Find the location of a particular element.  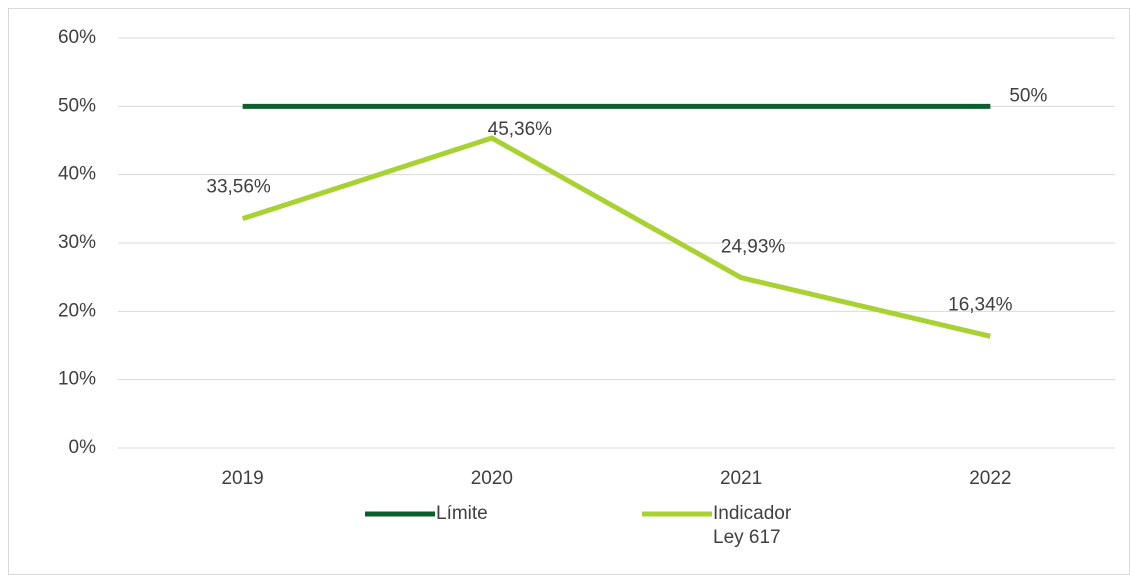

y-tick-label: 10% is located at coordinates (77, 379).